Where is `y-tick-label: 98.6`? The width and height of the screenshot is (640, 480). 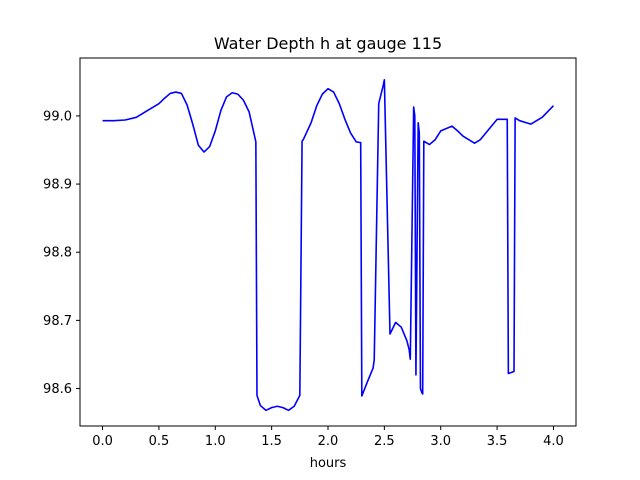 y-tick-label: 98.6 is located at coordinates (57, 389).